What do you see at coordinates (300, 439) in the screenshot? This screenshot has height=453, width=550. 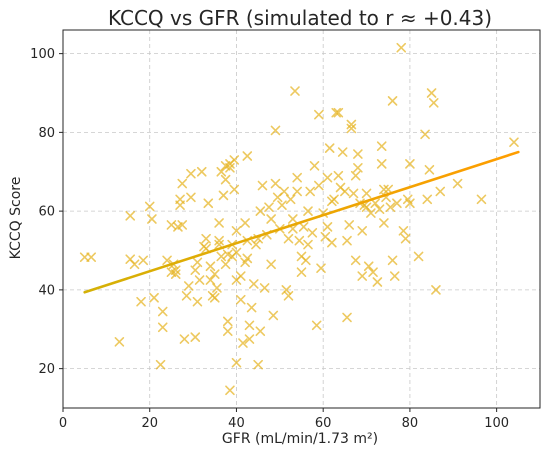 I see `x-axis-label: GFR (mL/min/1.73 m²)` at bounding box center [300, 439].